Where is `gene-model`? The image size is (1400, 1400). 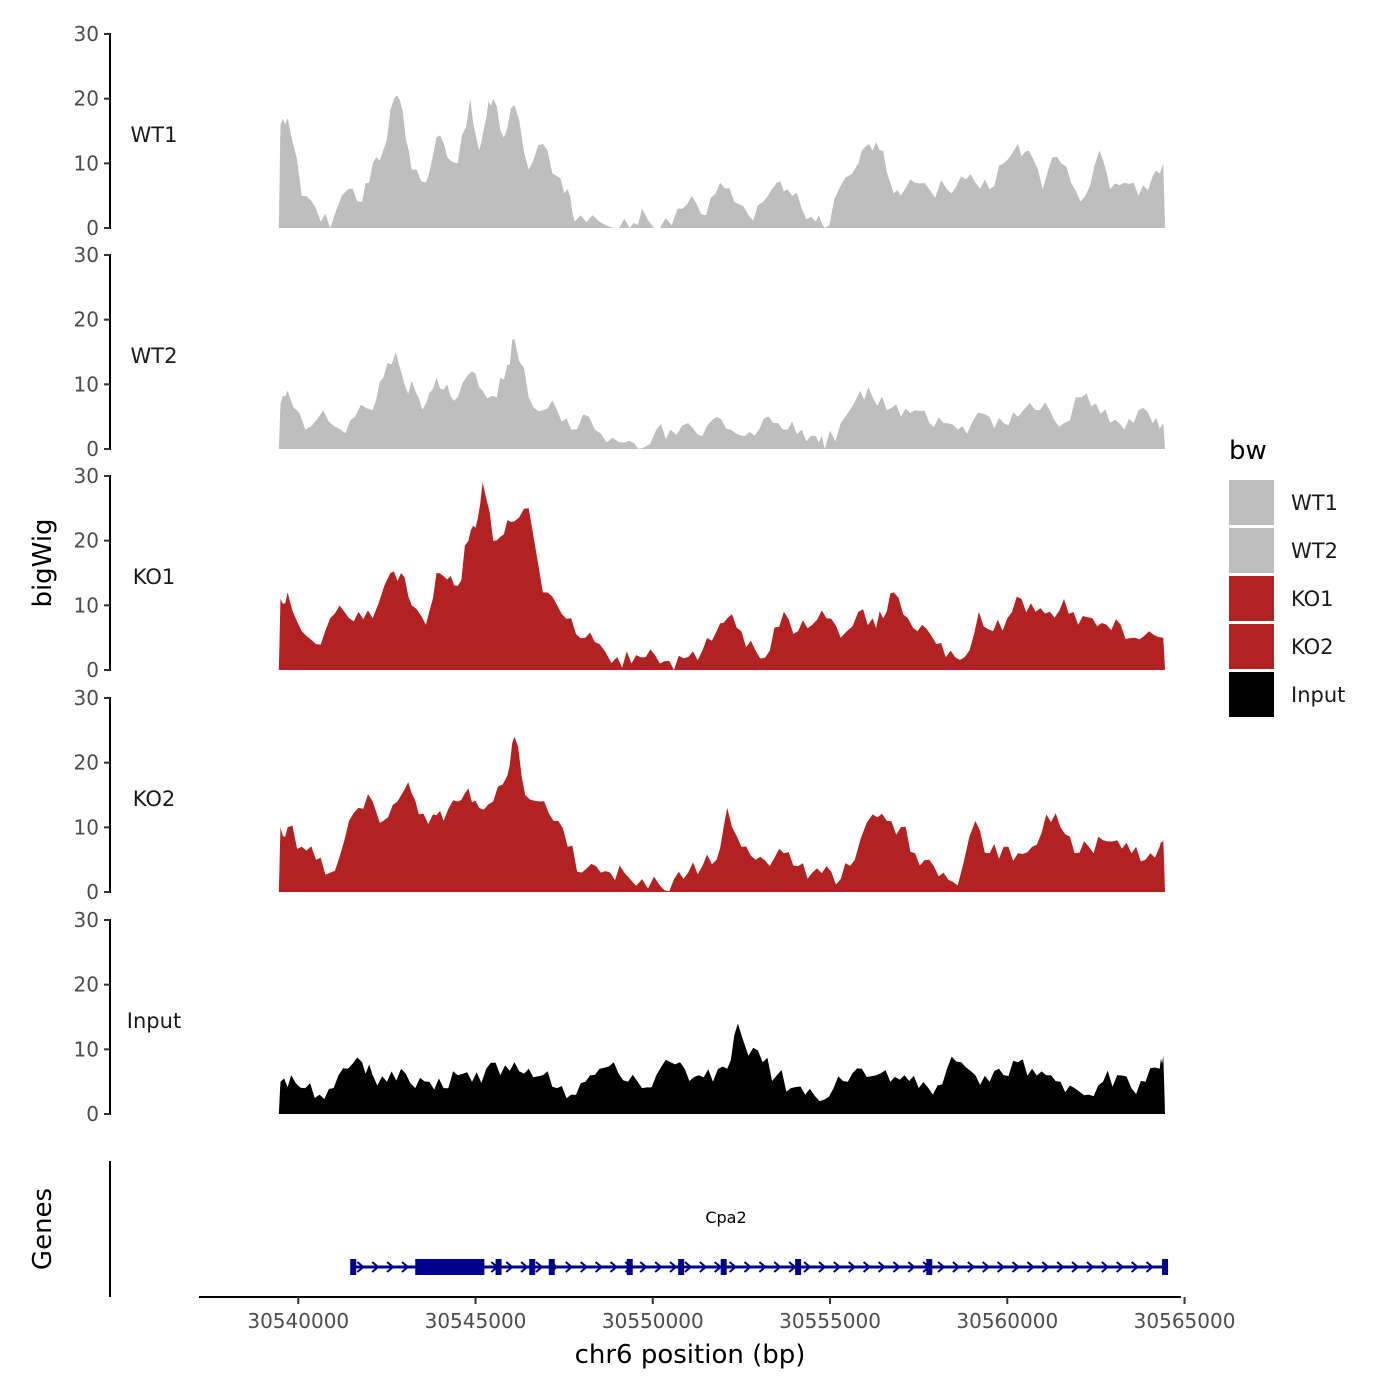 gene-model is located at coordinates (759, 1267).